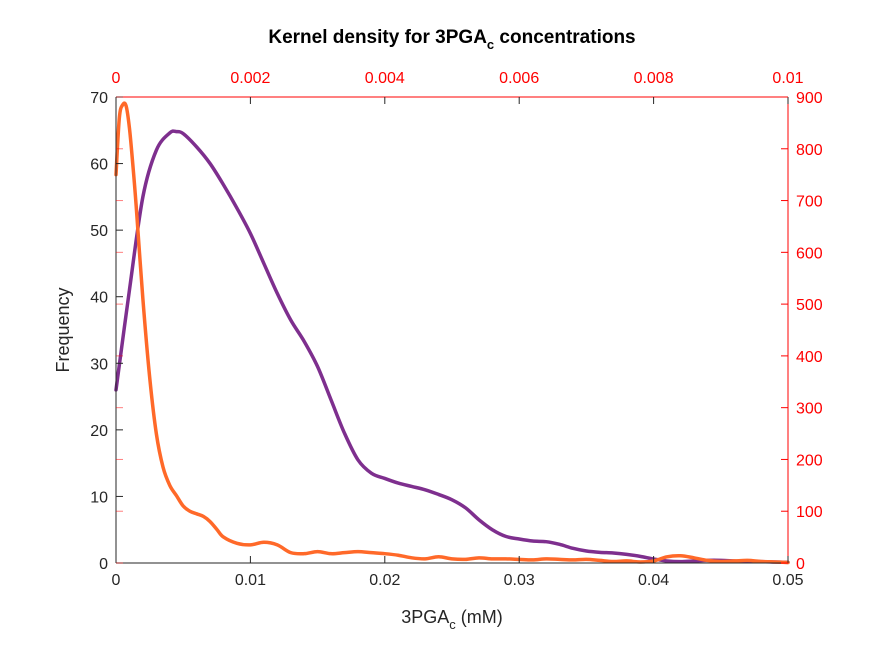 The image size is (875, 656). What do you see at coordinates (800, 564) in the screenshot?
I see `right-tick-label: 0` at bounding box center [800, 564].